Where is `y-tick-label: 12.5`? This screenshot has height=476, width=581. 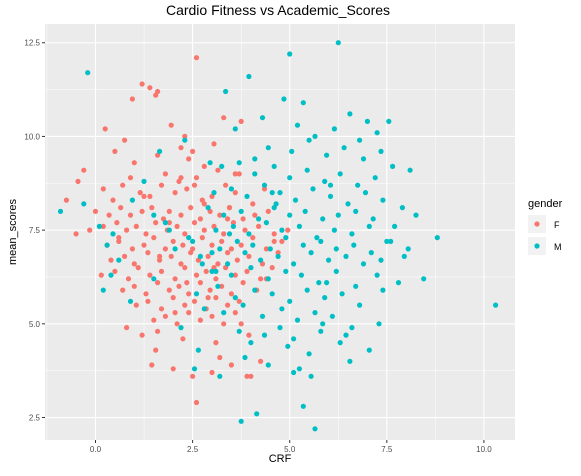
y-tick-label: 12.5 is located at coordinates (32, 43).